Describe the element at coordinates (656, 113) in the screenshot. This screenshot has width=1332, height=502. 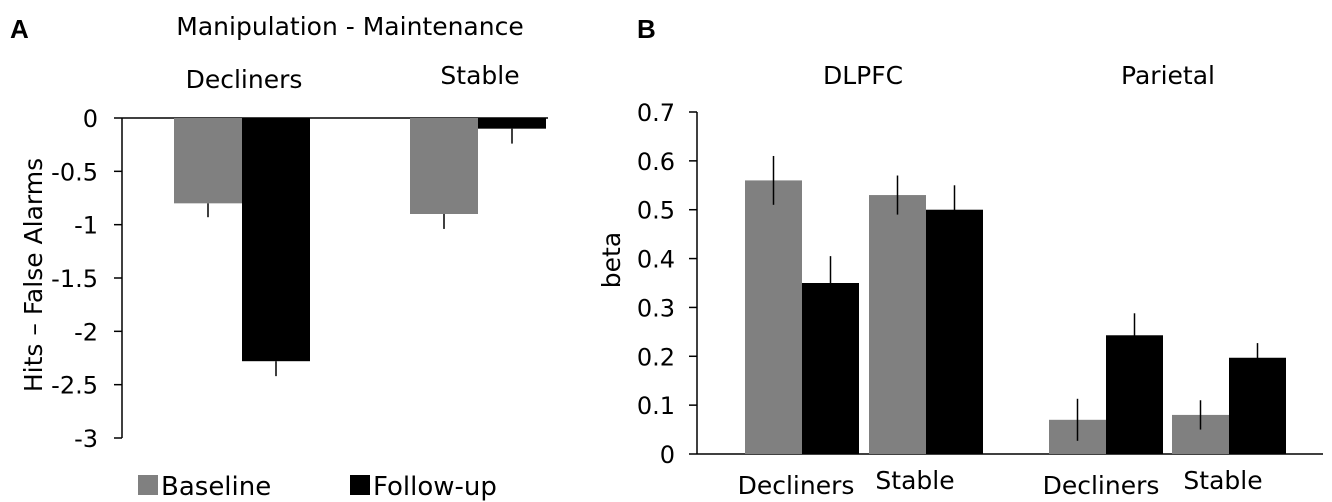
I see `panel-b-tick-label: 0.7` at that location.